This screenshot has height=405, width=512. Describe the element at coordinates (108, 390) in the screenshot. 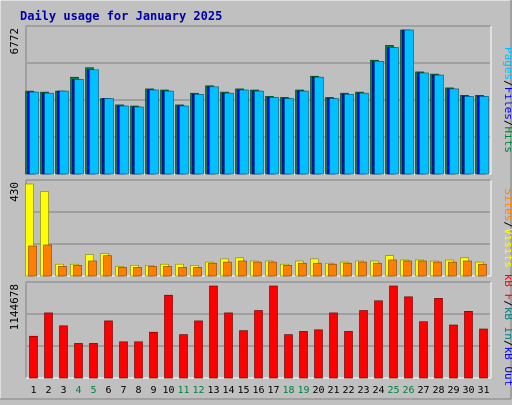

I see `day-label-6: 6` at that location.